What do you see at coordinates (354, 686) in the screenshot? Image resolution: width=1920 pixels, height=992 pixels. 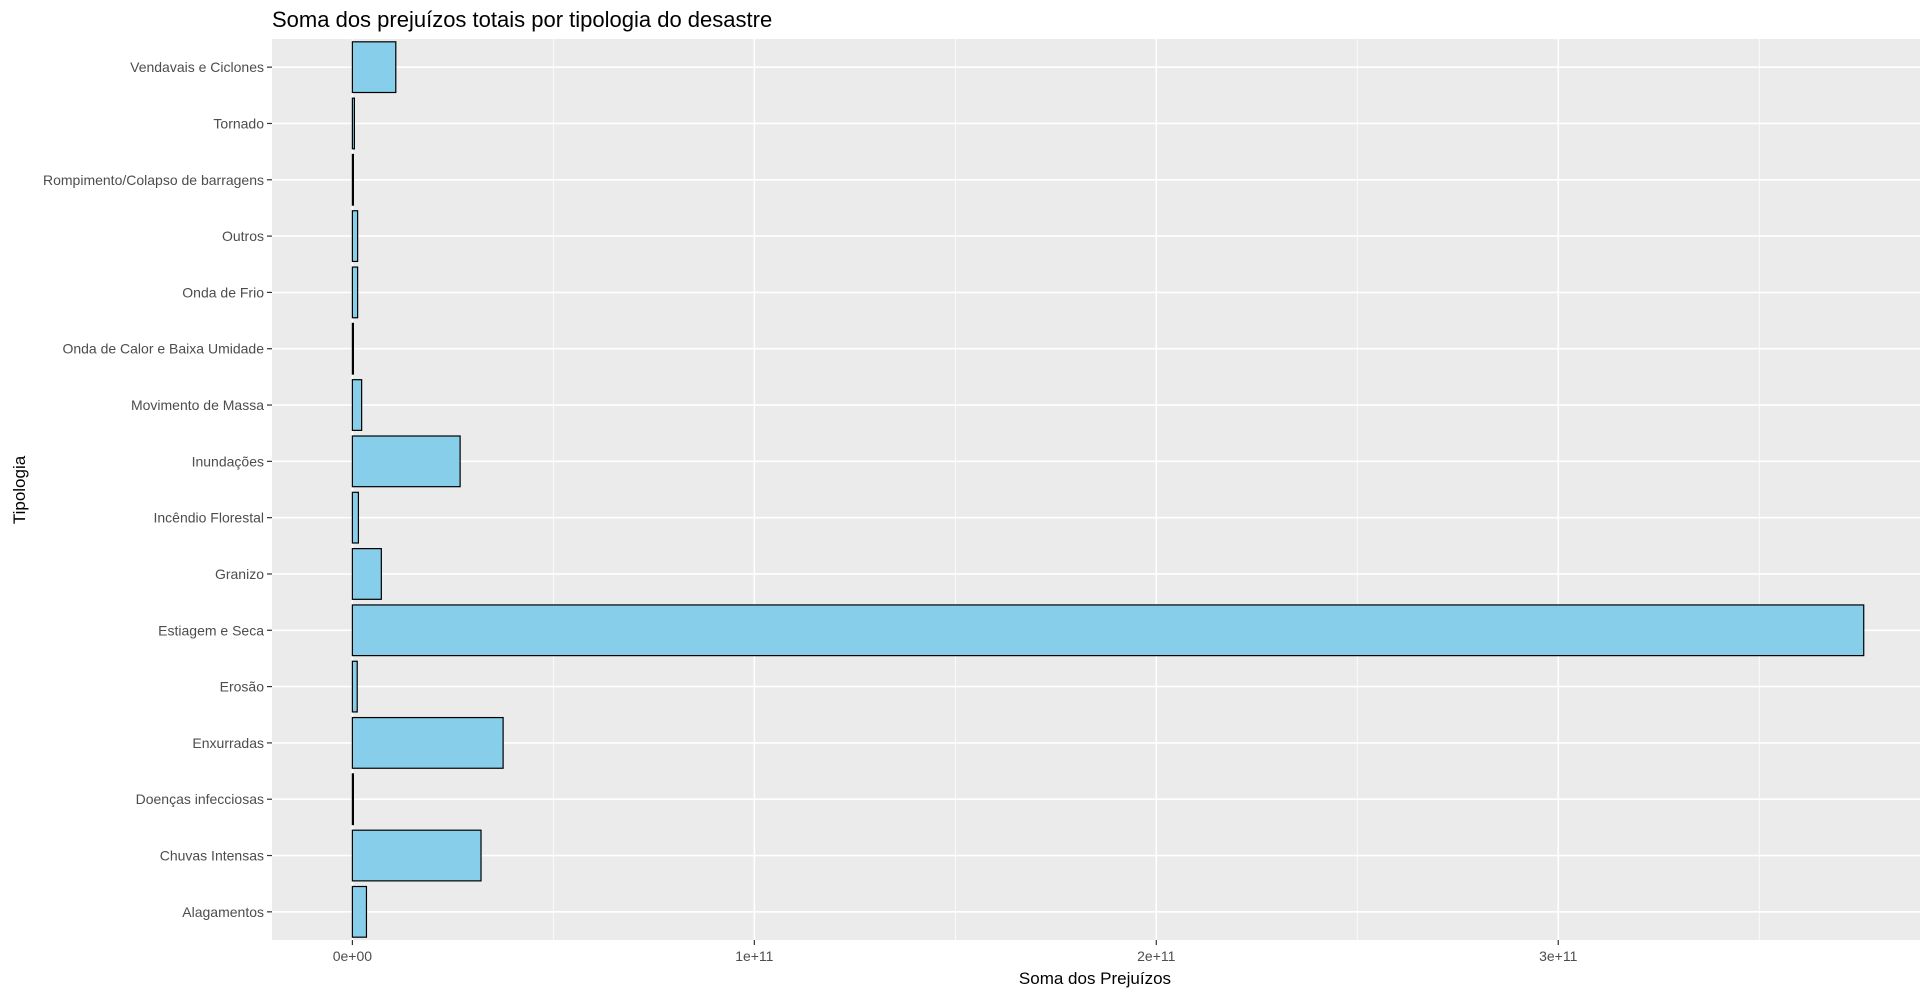 I see `bar-eros-o` at bounding box center [354, 686].